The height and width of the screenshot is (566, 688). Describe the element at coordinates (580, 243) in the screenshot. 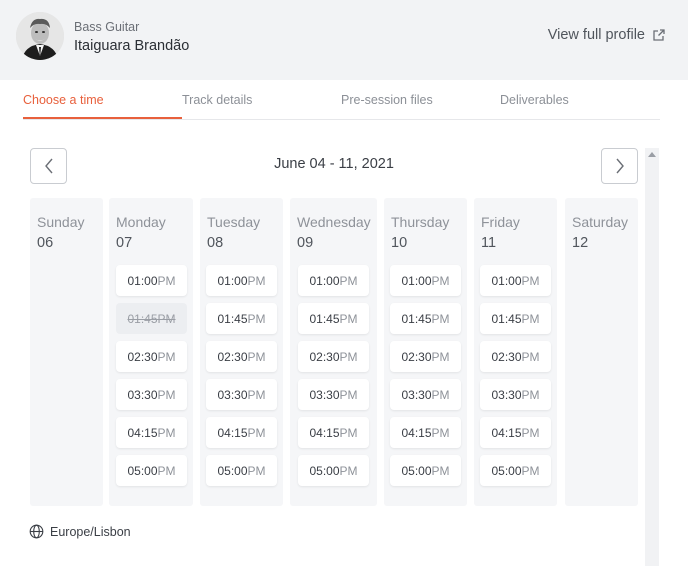

I see `day-number: 12` at that location.